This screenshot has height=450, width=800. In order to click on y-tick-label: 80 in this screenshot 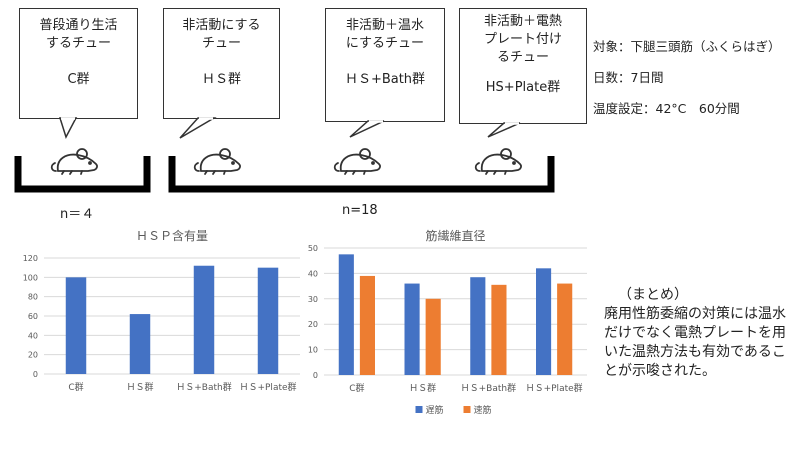, I will do `click(33, 297)`.